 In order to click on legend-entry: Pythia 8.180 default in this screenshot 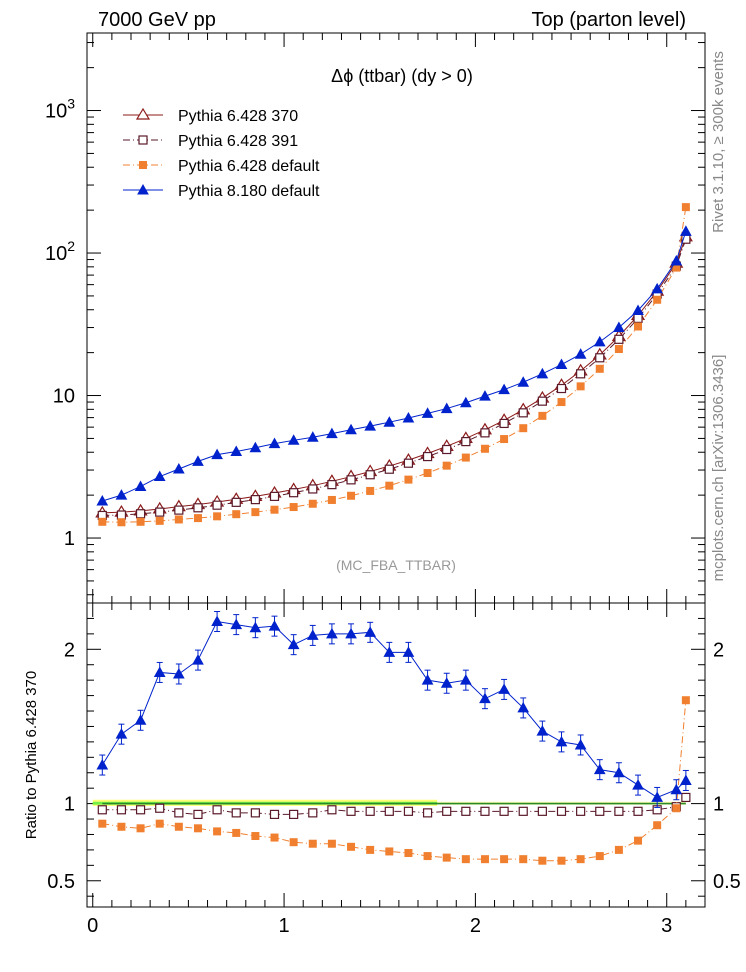, I will do `click(221, 191)`.